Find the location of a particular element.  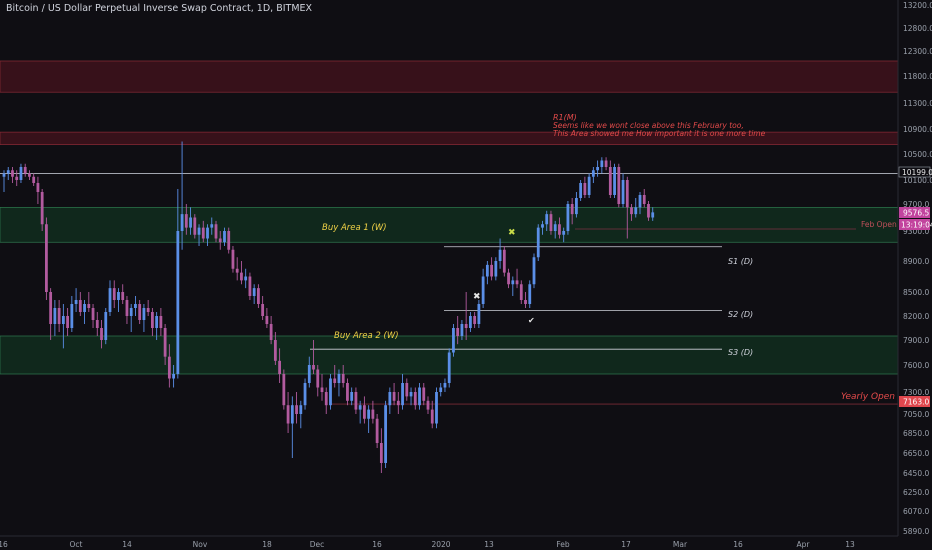

svg-text: 7163.0 is located at coordinates (916, 402).